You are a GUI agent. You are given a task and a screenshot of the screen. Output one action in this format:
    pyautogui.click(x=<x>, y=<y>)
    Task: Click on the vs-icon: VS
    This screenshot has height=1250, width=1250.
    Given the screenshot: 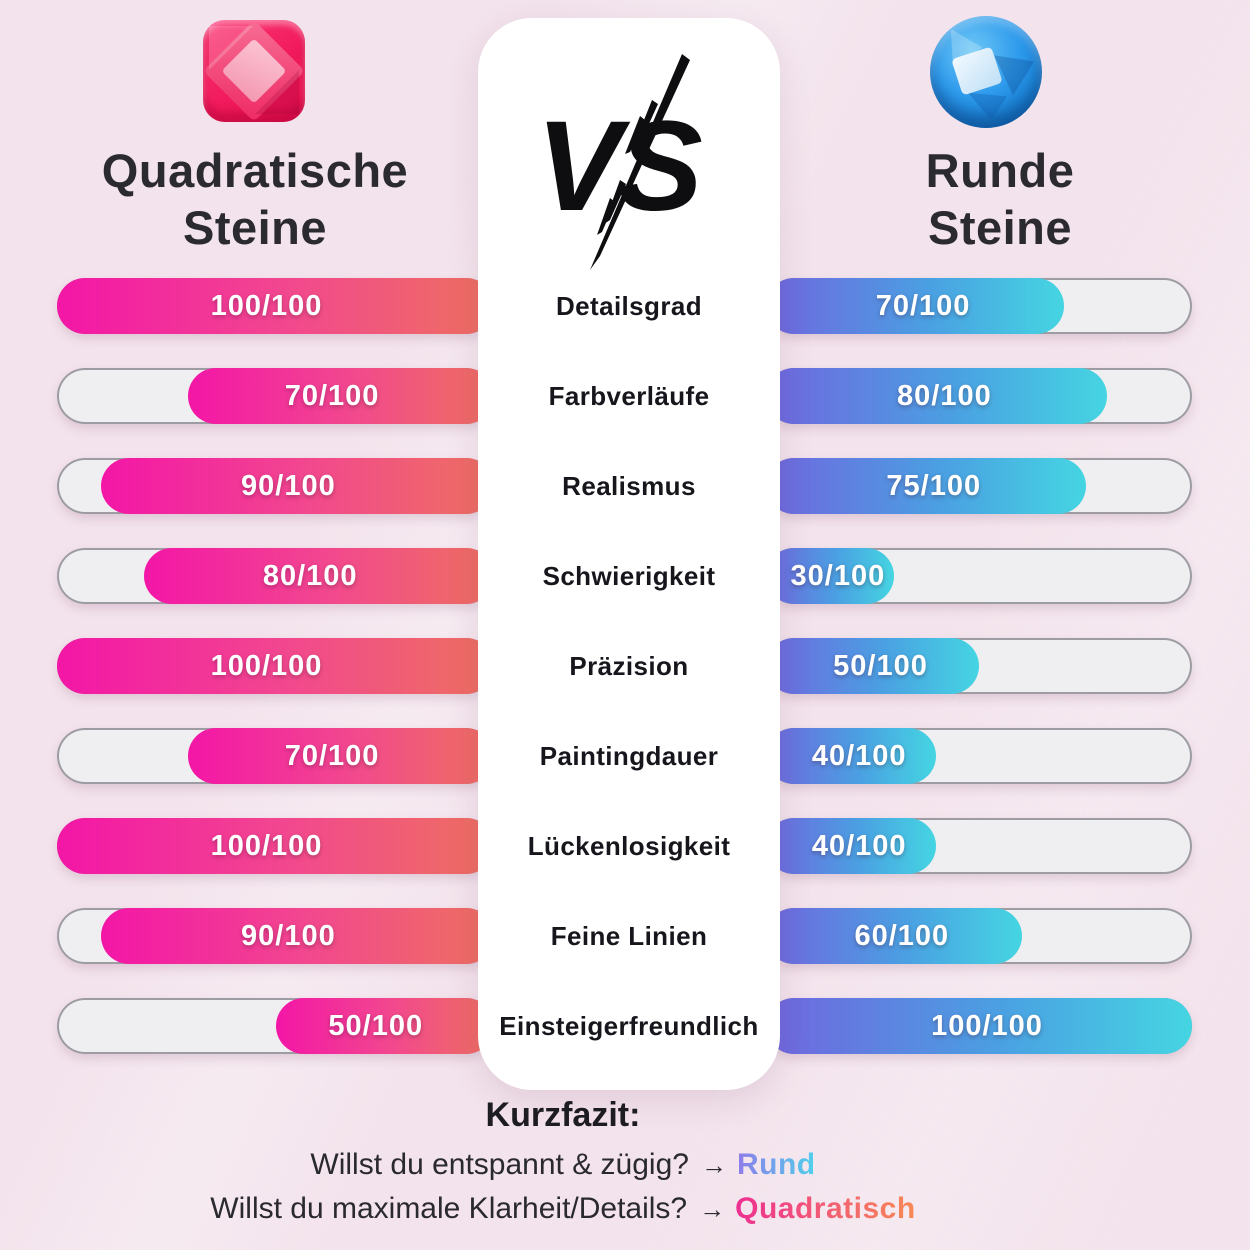 What is the action you would take?
    pyautogui.click(x=621, y=162)
    